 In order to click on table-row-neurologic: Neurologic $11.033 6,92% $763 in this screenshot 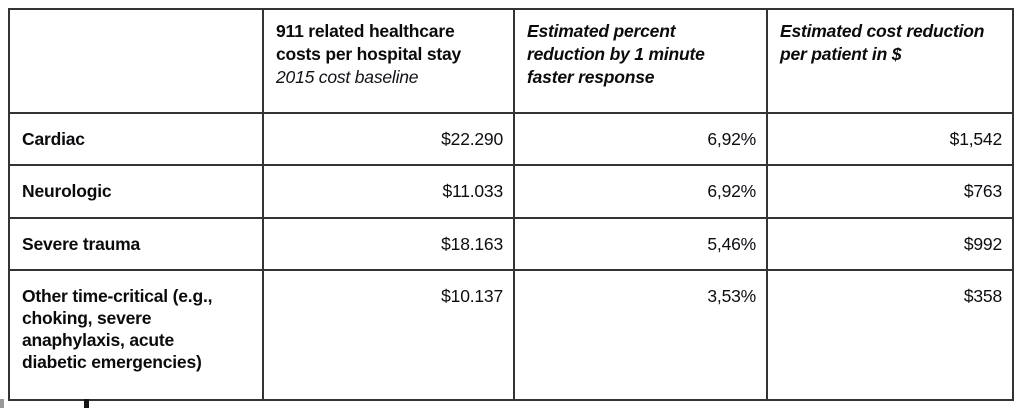, I will do `click(511, 191)`.